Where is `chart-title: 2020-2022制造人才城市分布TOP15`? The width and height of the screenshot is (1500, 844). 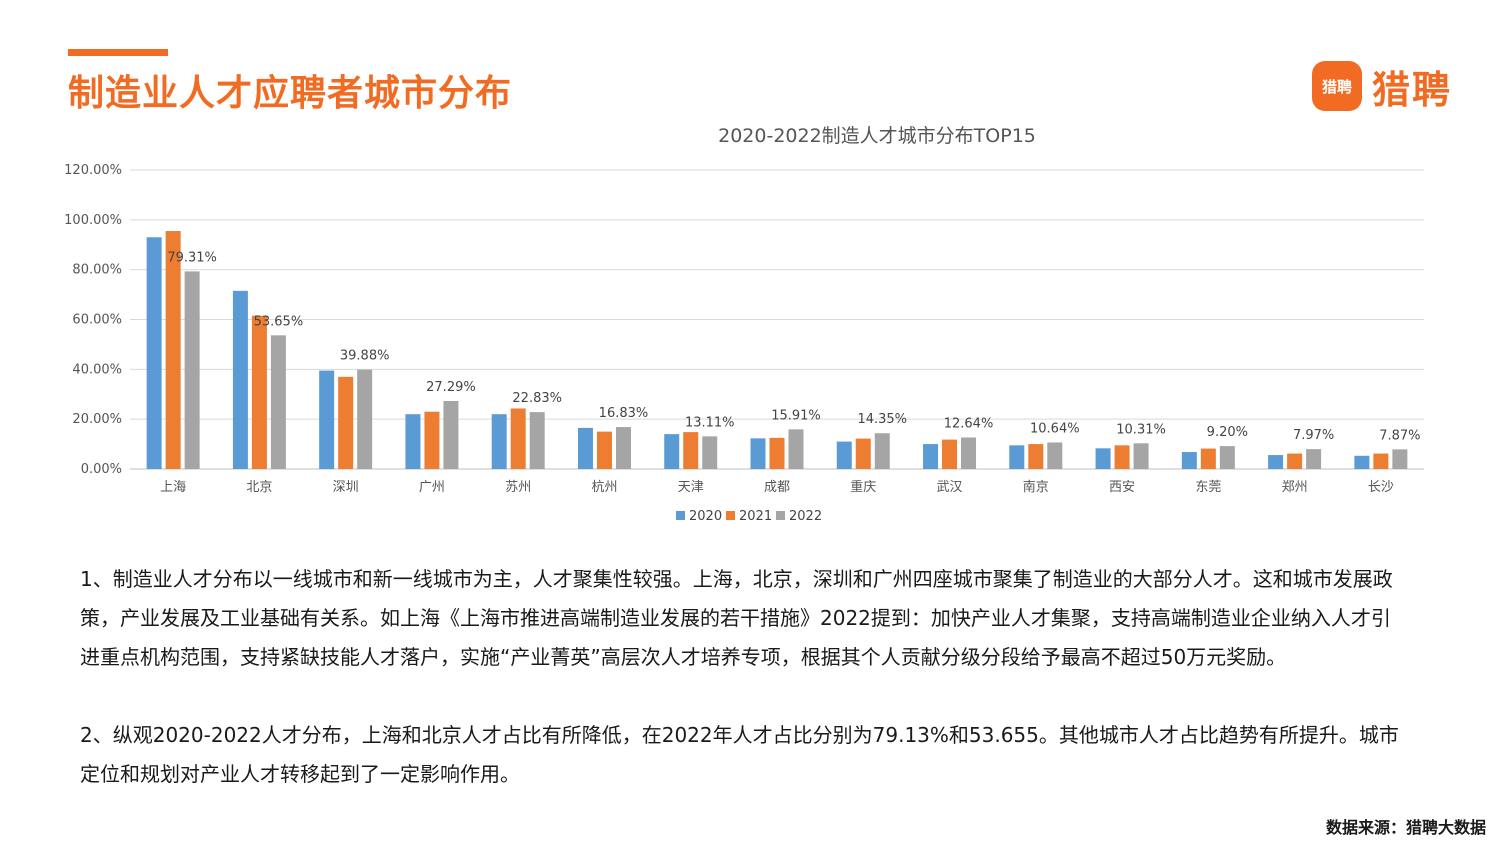 chart-title: 2020-2022制造人才城市分布TOP15 is located at coordinates (877, 136).